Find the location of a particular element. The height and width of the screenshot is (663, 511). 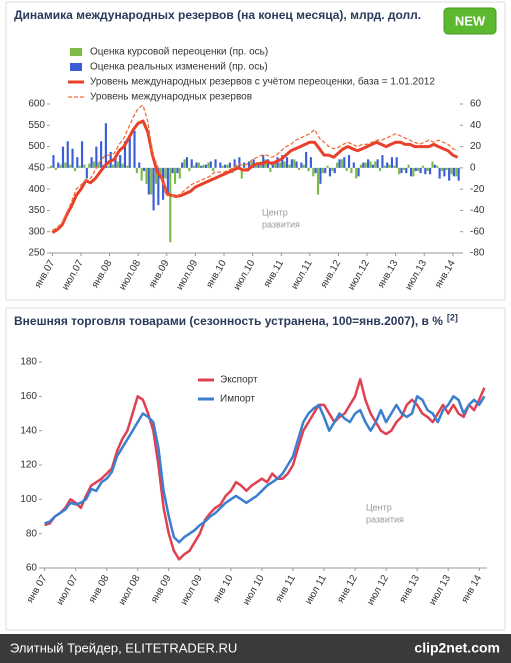

legend-label: Импорт is located at coordinates (237, 399).